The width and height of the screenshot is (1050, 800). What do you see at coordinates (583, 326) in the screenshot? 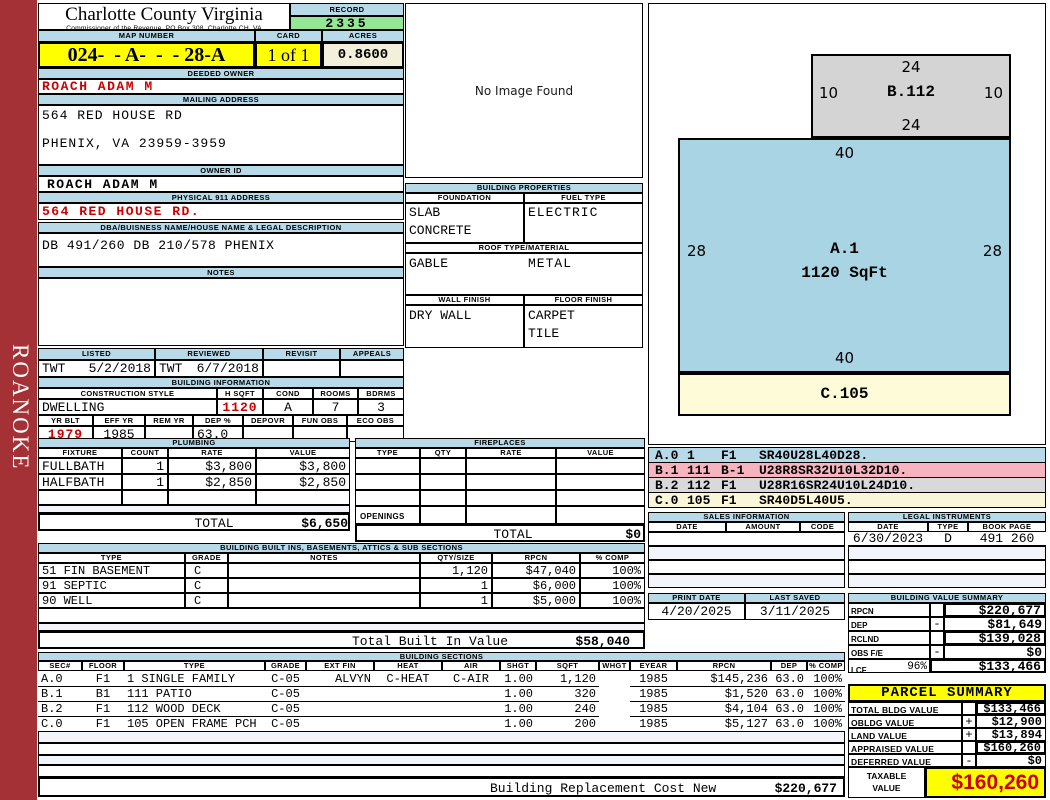
I see `floor-finish-box: CARPET TILE` at bounding box center [583, 326].